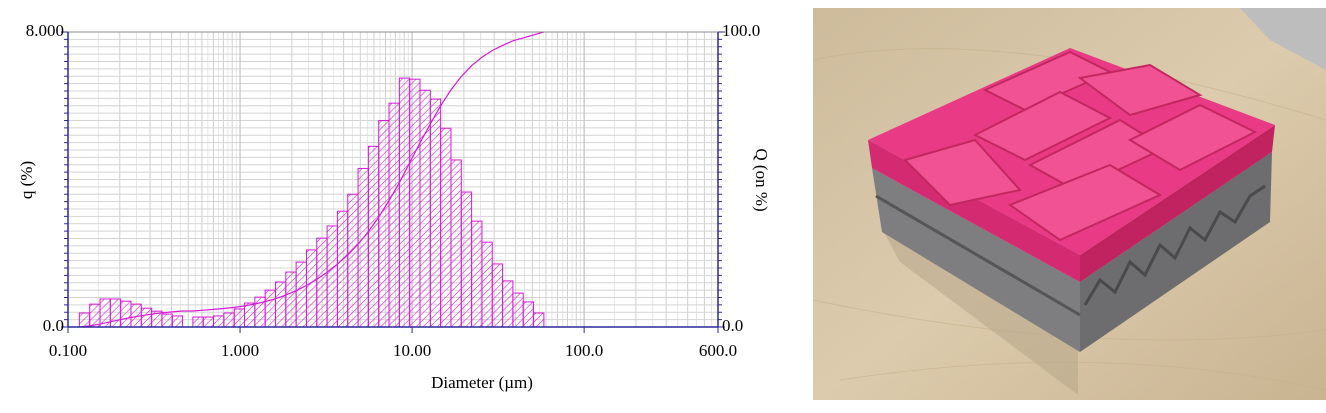 This screenshot has height=413, width=1326. I want to click on y-axis-label: q (%), so click(26, 180).